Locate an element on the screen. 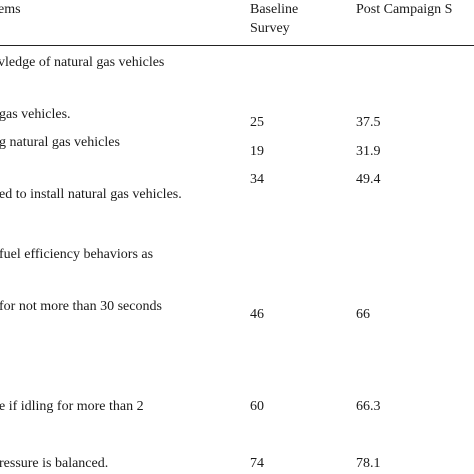  header-baseline-line2: Survey is located at coordinates (270, 28).